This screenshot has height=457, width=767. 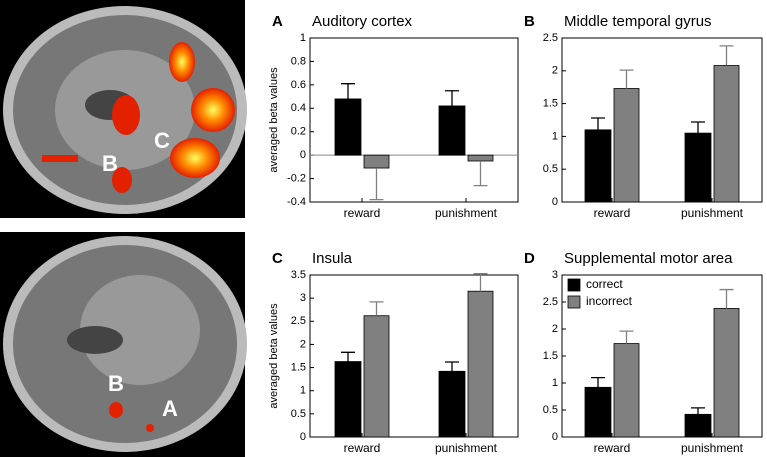 What do you see at coordinates (277, 258) in the screenshot?
I see `panel-letter: C` at bounding box center [277, 258].